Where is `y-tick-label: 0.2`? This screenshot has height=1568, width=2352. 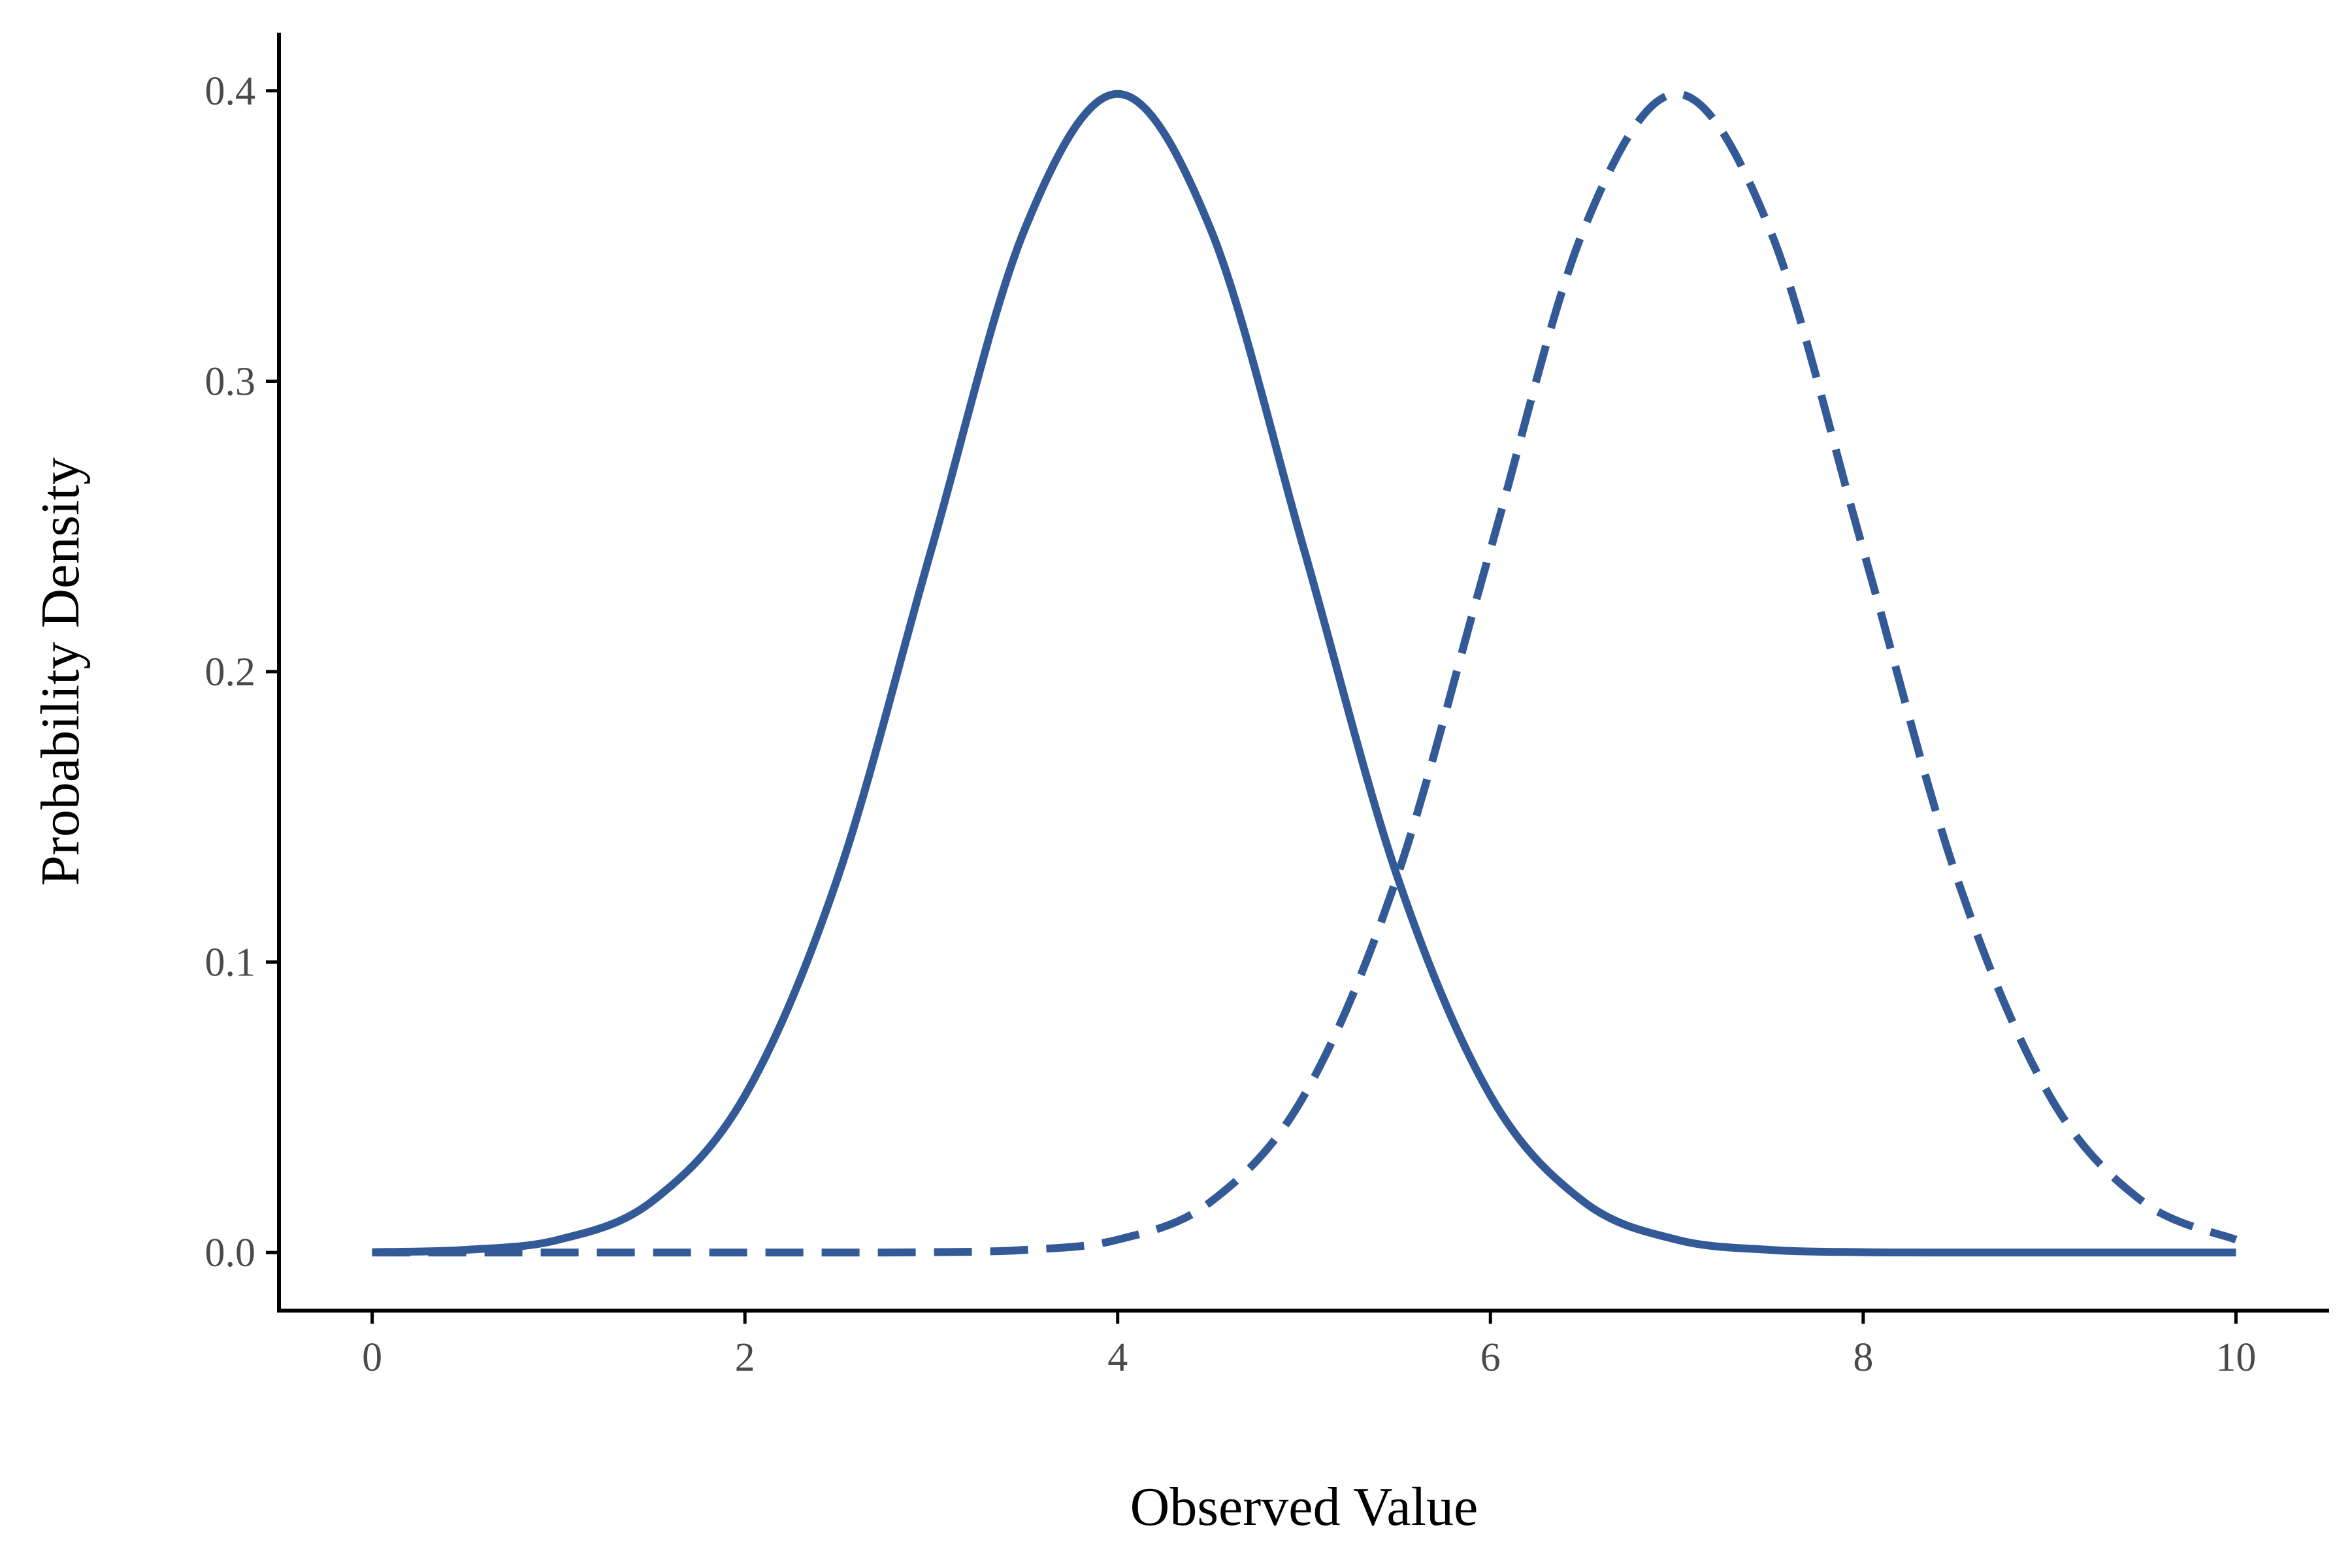 y-tick-label: 0.2 is located at coordinates (230, 672).